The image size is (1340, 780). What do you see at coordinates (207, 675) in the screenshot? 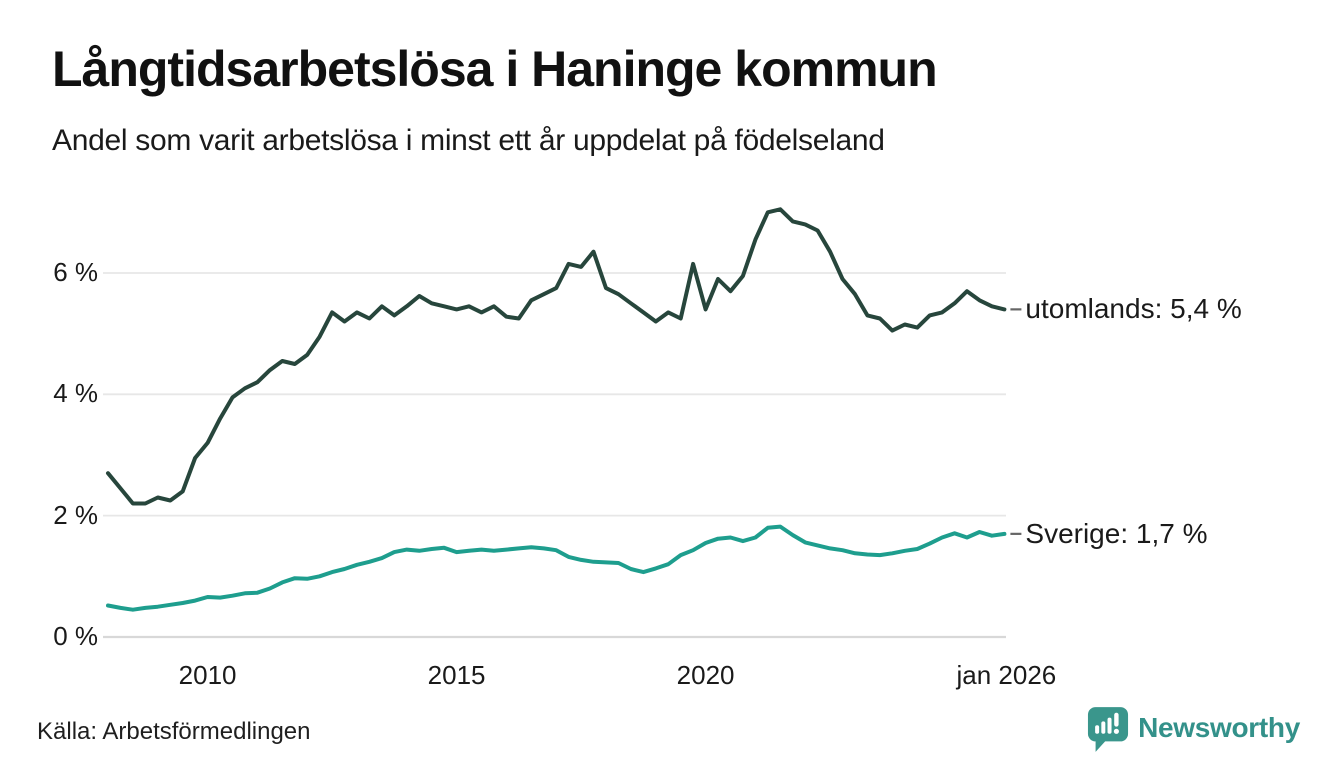
I see `x-tick-label-2010: 2010` at bounding box center [207, 675].